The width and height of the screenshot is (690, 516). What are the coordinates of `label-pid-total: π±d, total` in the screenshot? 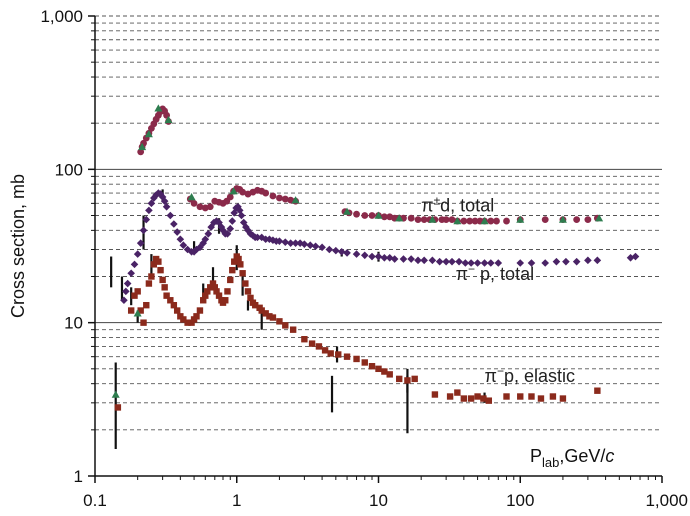 It's located at (457, 205).